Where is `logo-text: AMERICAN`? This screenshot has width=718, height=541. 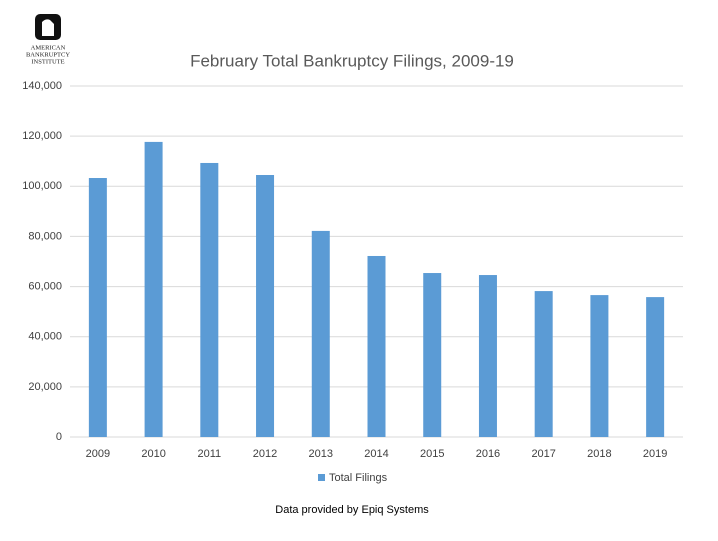 logo-text: AMERICAN is located at coordinates (48, 47).